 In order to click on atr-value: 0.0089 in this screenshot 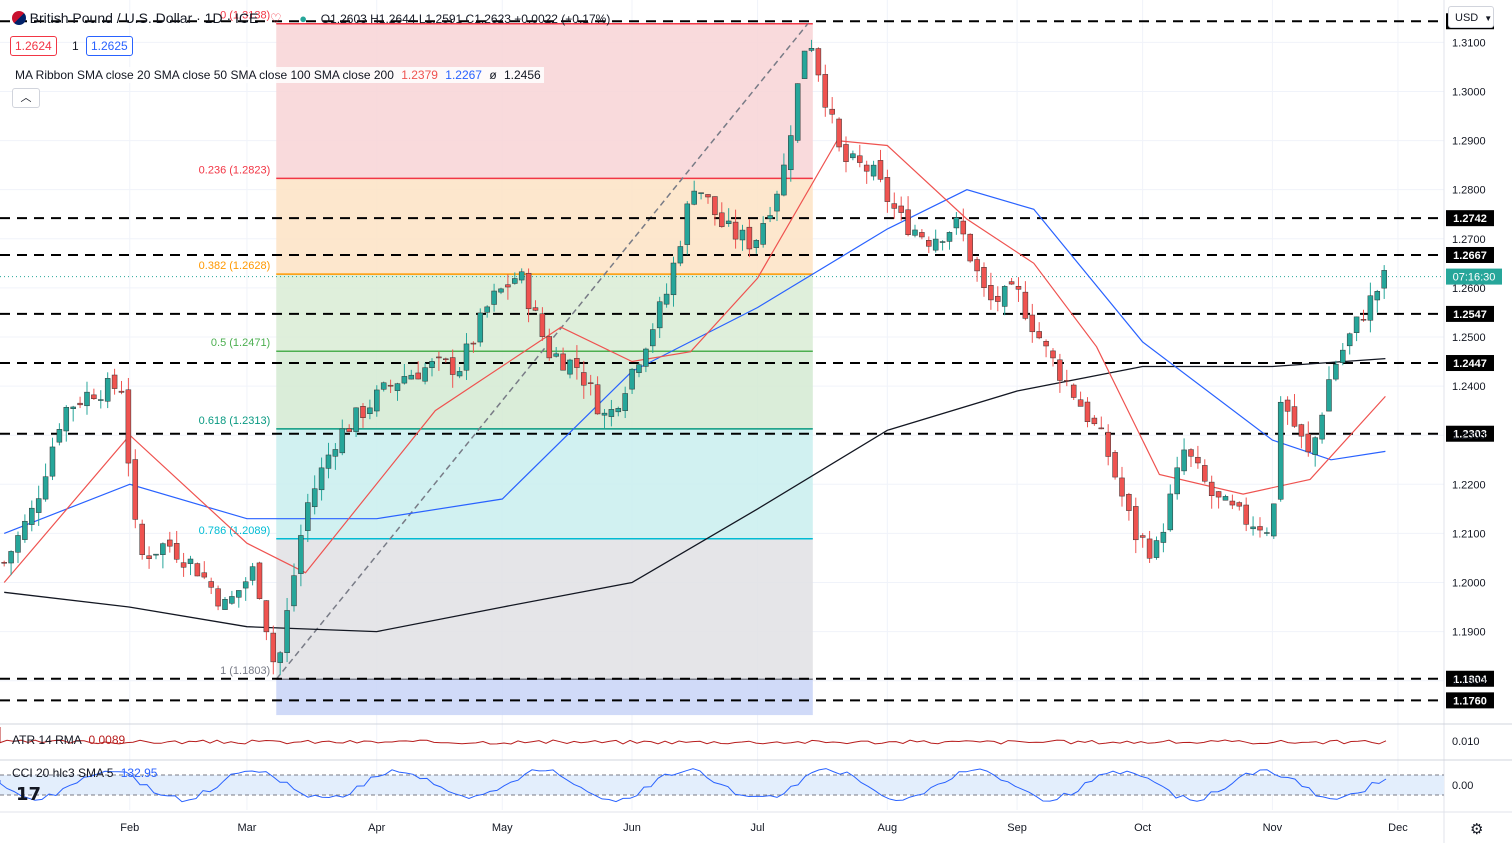, I will do `click(107, 740)`.